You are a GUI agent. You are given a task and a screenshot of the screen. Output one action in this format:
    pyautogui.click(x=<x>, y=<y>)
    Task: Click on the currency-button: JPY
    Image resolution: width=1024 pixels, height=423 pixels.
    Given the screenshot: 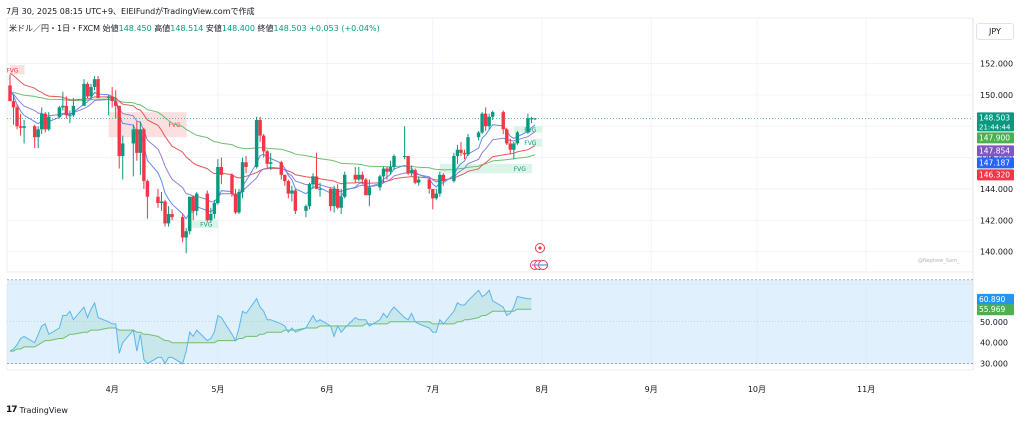 What is the action you would take?
    pyautogui.click(x=995, y=31)
    